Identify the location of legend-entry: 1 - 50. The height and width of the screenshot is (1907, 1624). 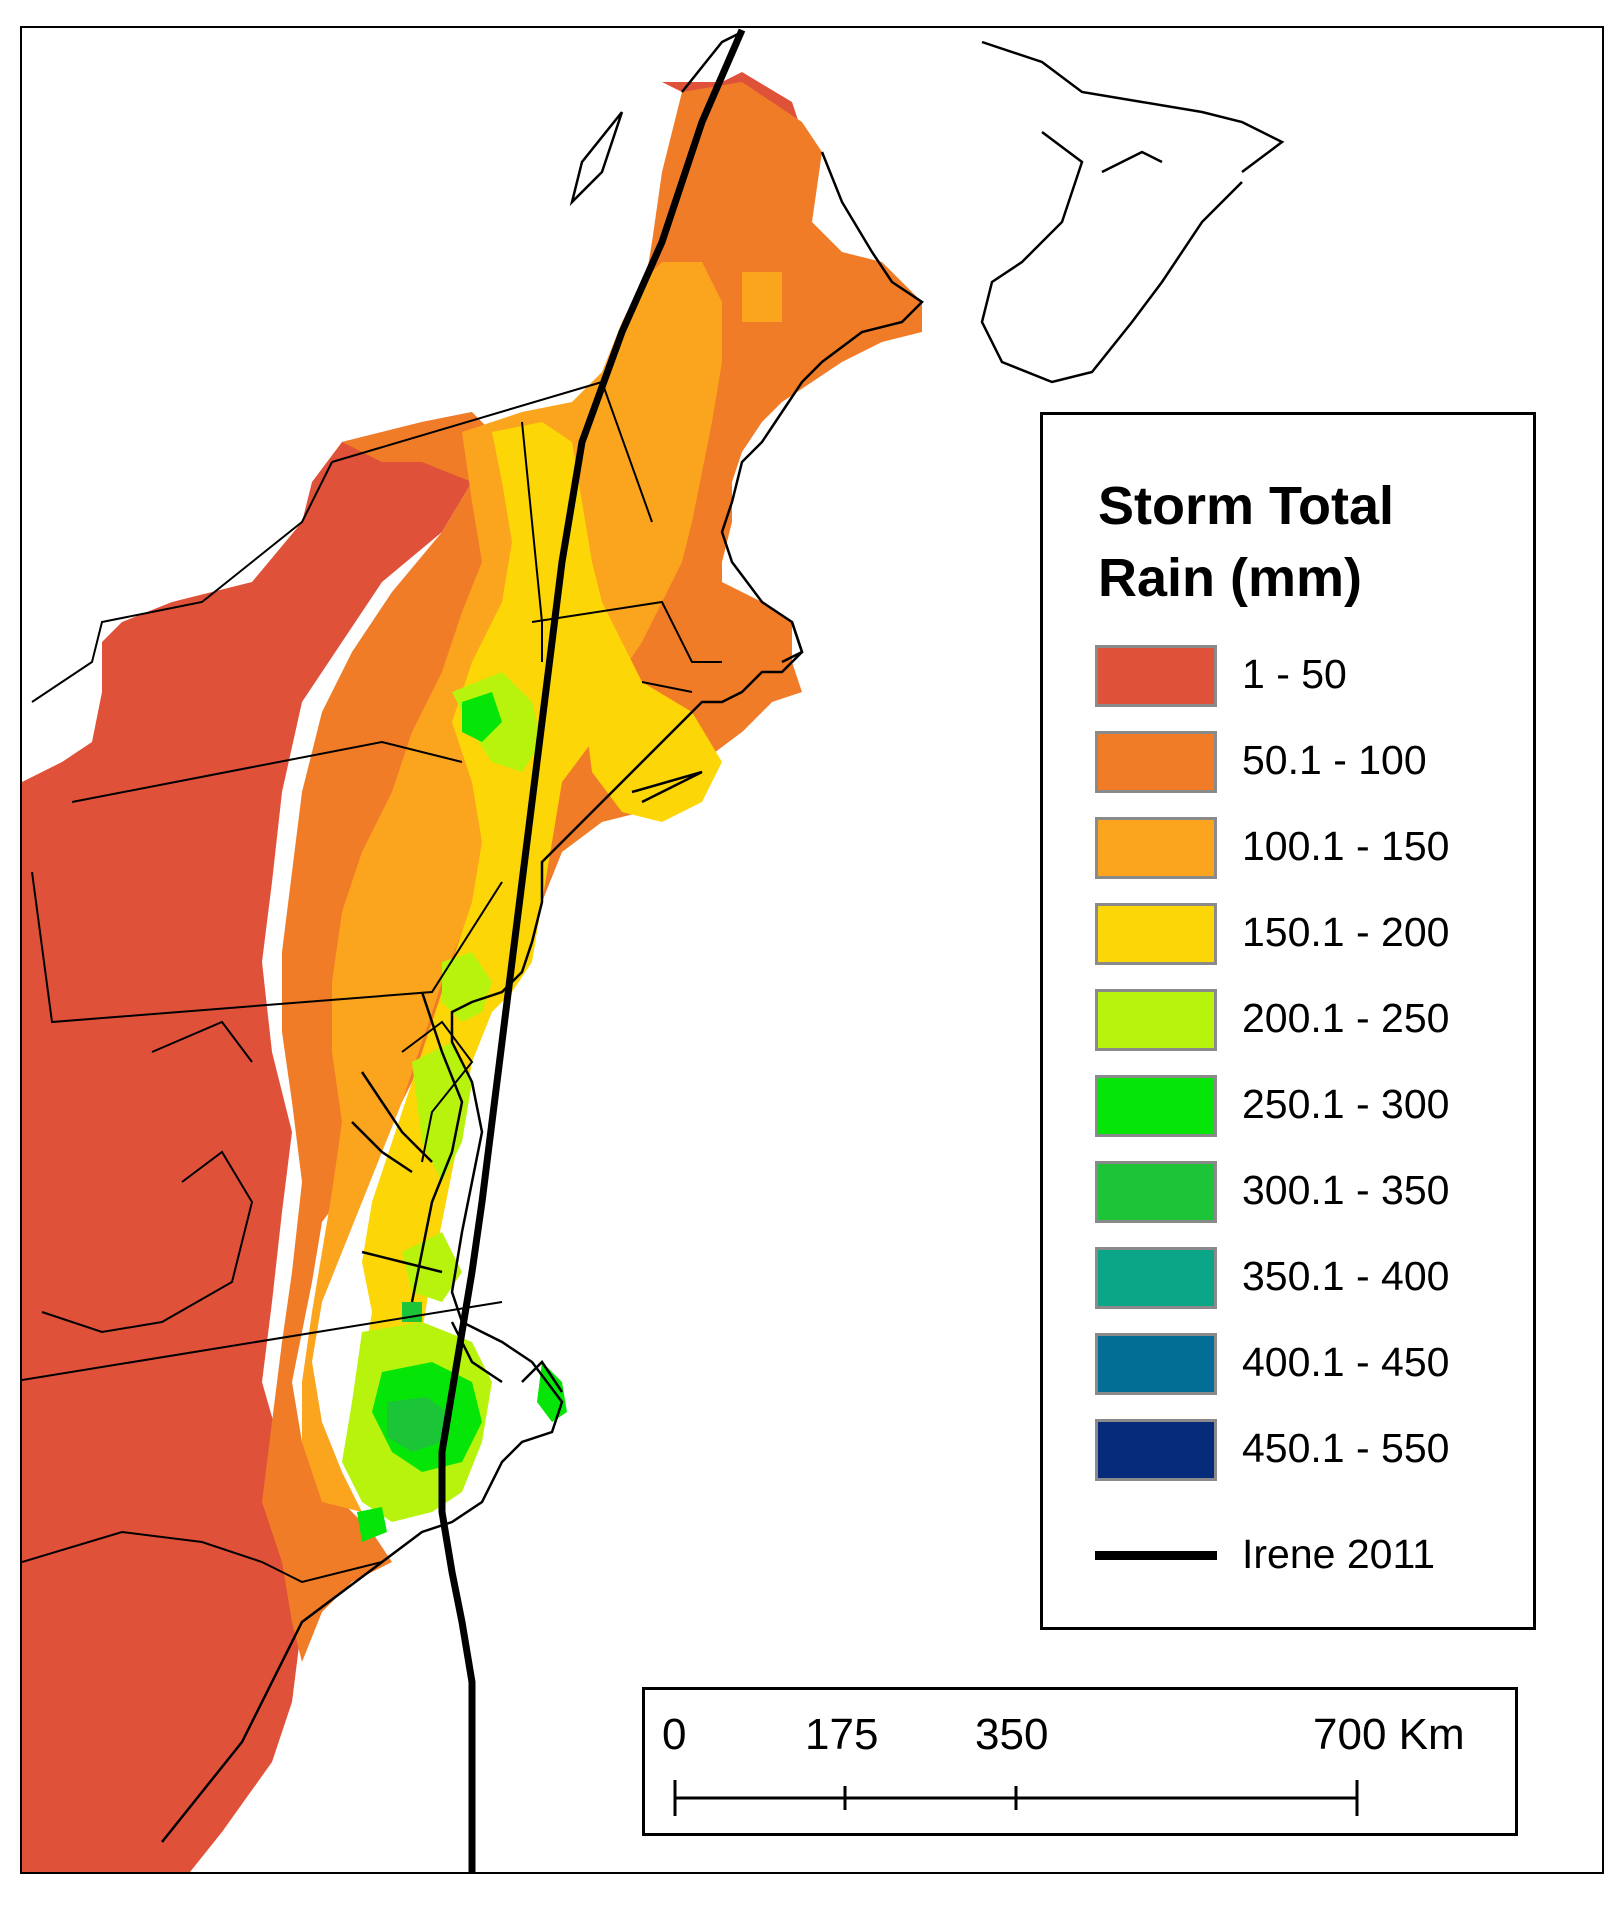
(1305, 677).